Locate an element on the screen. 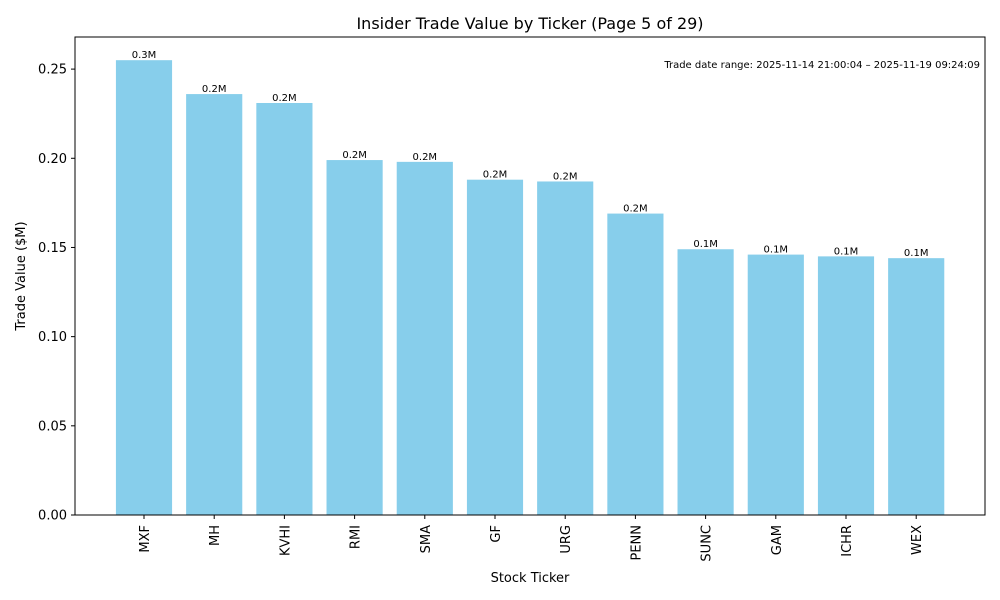  x-tick-label-penn: PENN is located at coordinates (636, 543).